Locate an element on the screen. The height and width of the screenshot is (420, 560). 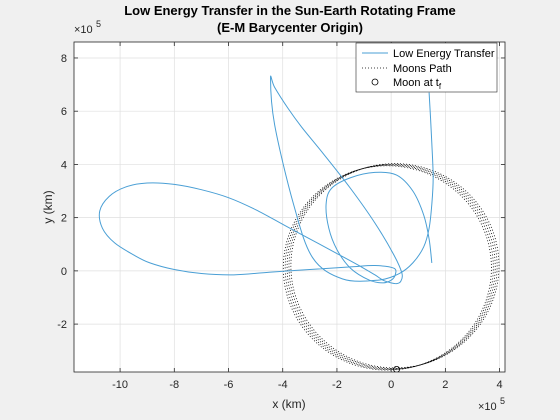
y-exponent-power: 5 is located at coordinates (98, 24).